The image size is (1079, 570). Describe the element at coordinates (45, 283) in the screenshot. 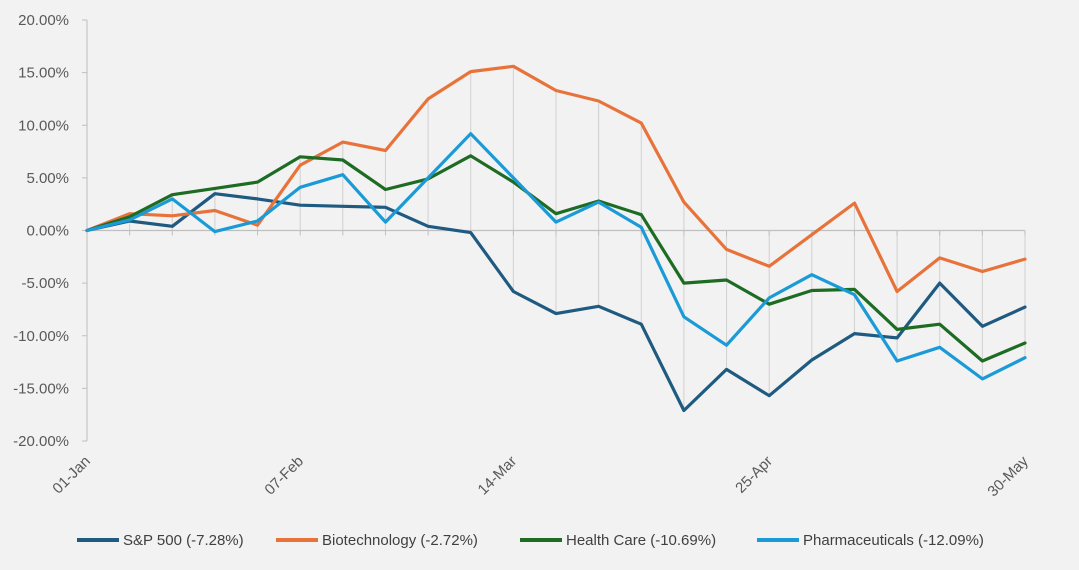

I see `y-tick-label: -5.00%` at that location.